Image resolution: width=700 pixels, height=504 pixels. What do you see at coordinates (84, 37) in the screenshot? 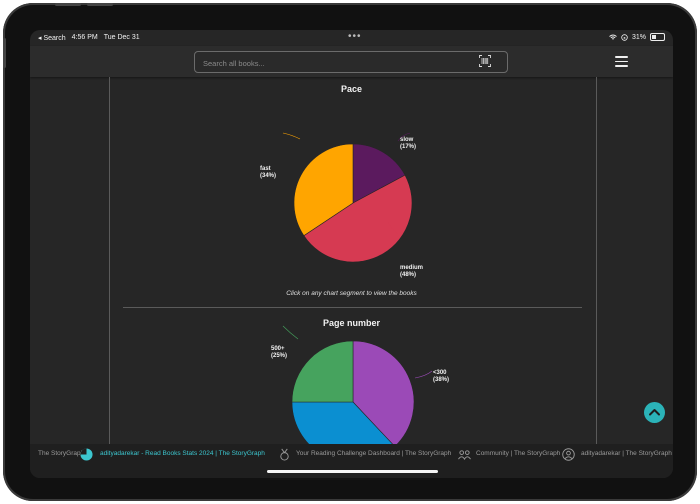
I see `status-time: 4:56 PM` at bounding box center [84, 37].